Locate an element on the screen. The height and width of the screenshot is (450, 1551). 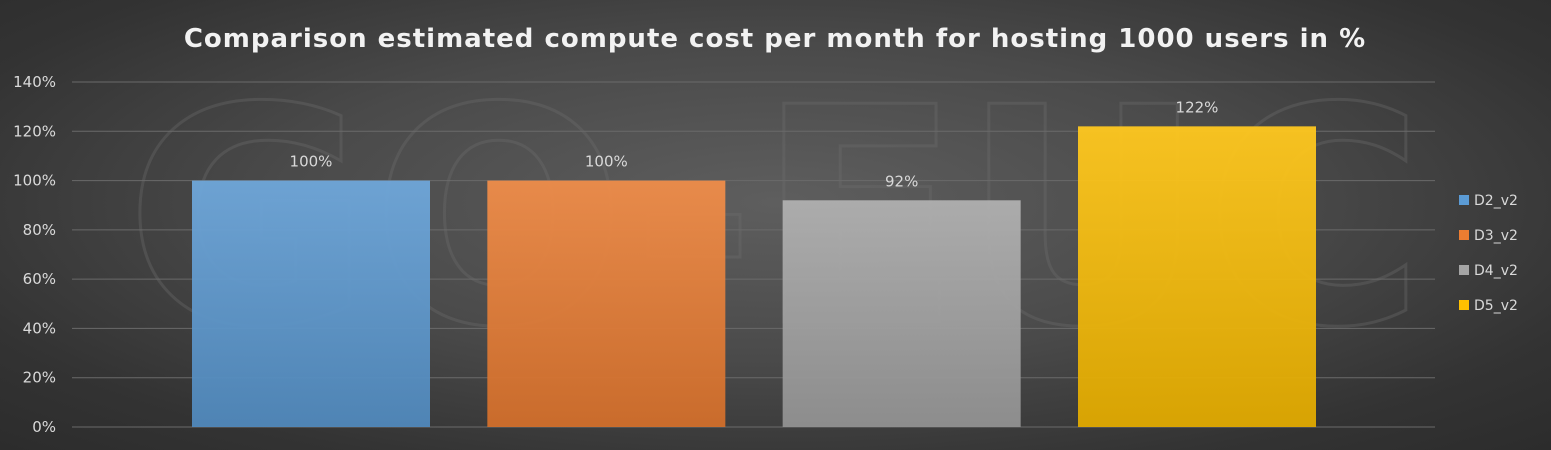
bar-d5-v2 is located at coordinates (1197, 276).